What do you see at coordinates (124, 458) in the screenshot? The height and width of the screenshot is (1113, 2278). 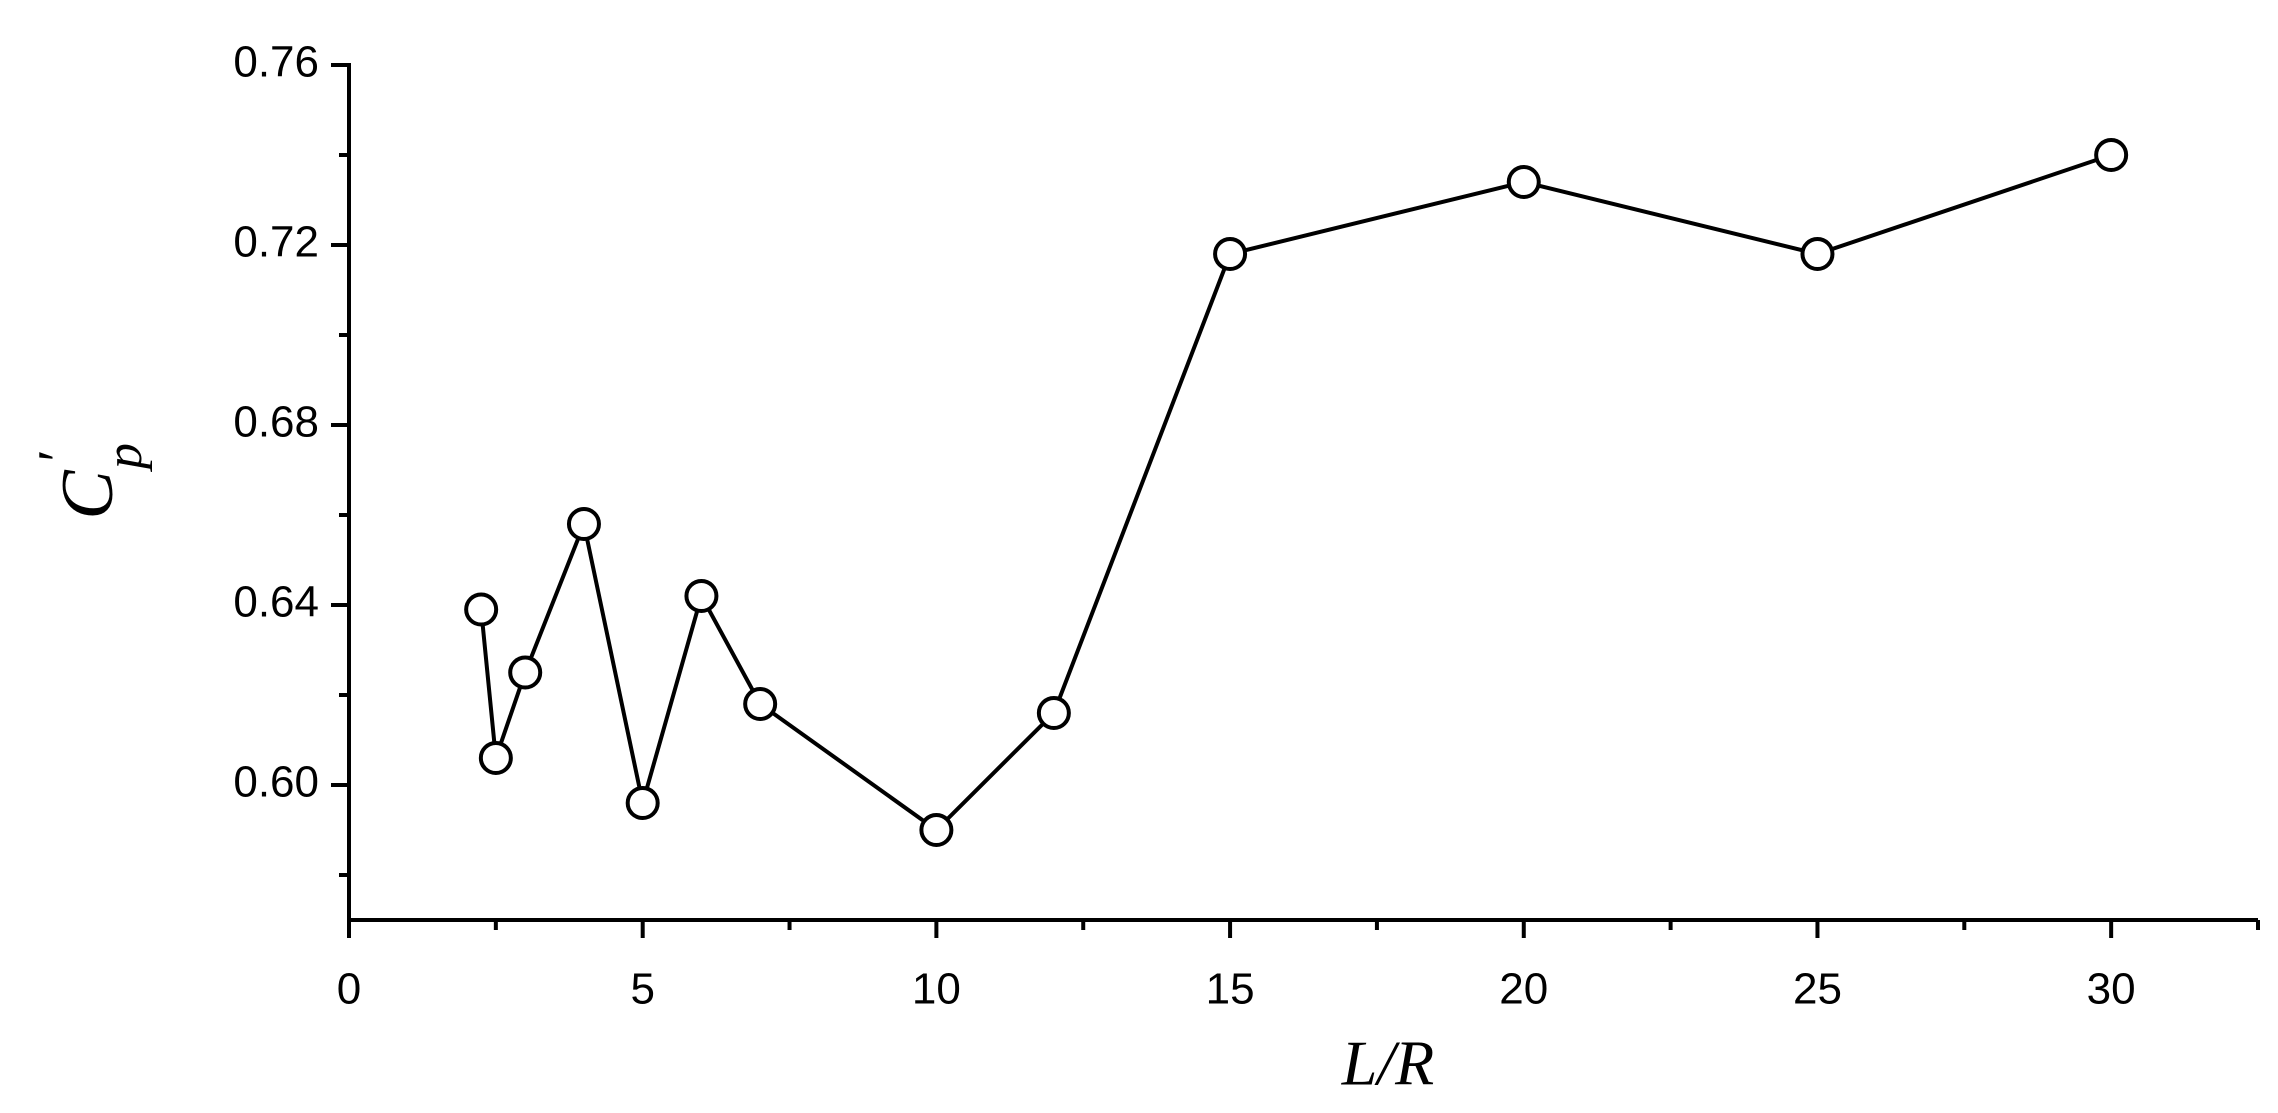 I see `y-axis-title-subscript: p` at bounding box center [124, 458].